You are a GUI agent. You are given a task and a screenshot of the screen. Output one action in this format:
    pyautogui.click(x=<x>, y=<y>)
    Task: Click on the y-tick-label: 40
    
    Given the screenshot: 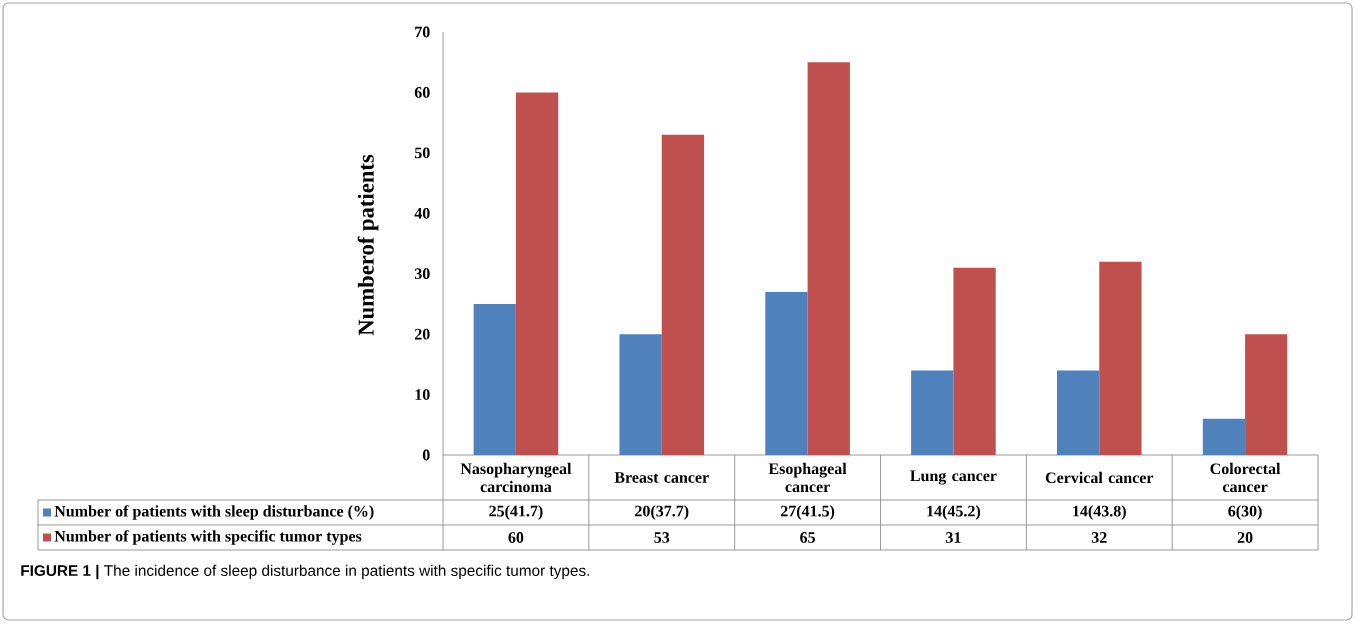 What is the action you would take?
    pyautogui.click(x=422, y=213)
    